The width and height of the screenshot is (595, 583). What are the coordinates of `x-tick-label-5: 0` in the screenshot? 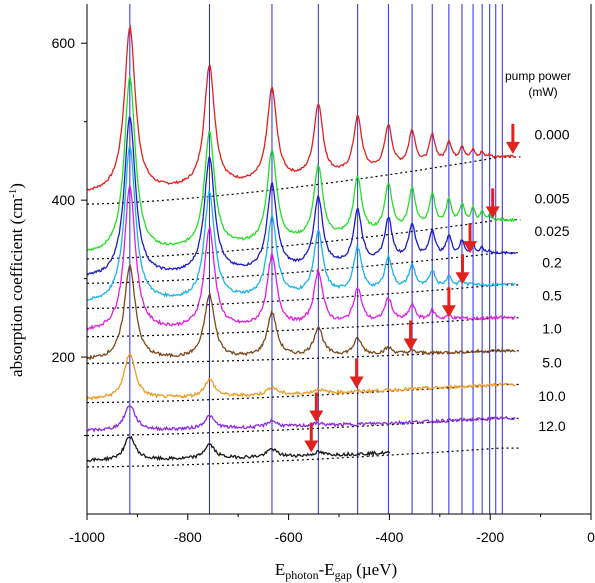 It's located at (591, 537).